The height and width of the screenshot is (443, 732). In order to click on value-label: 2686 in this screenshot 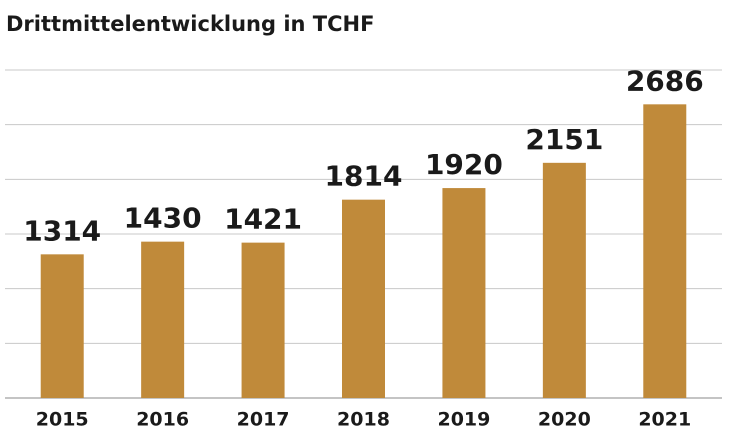, I will do `click(665, 80)`.